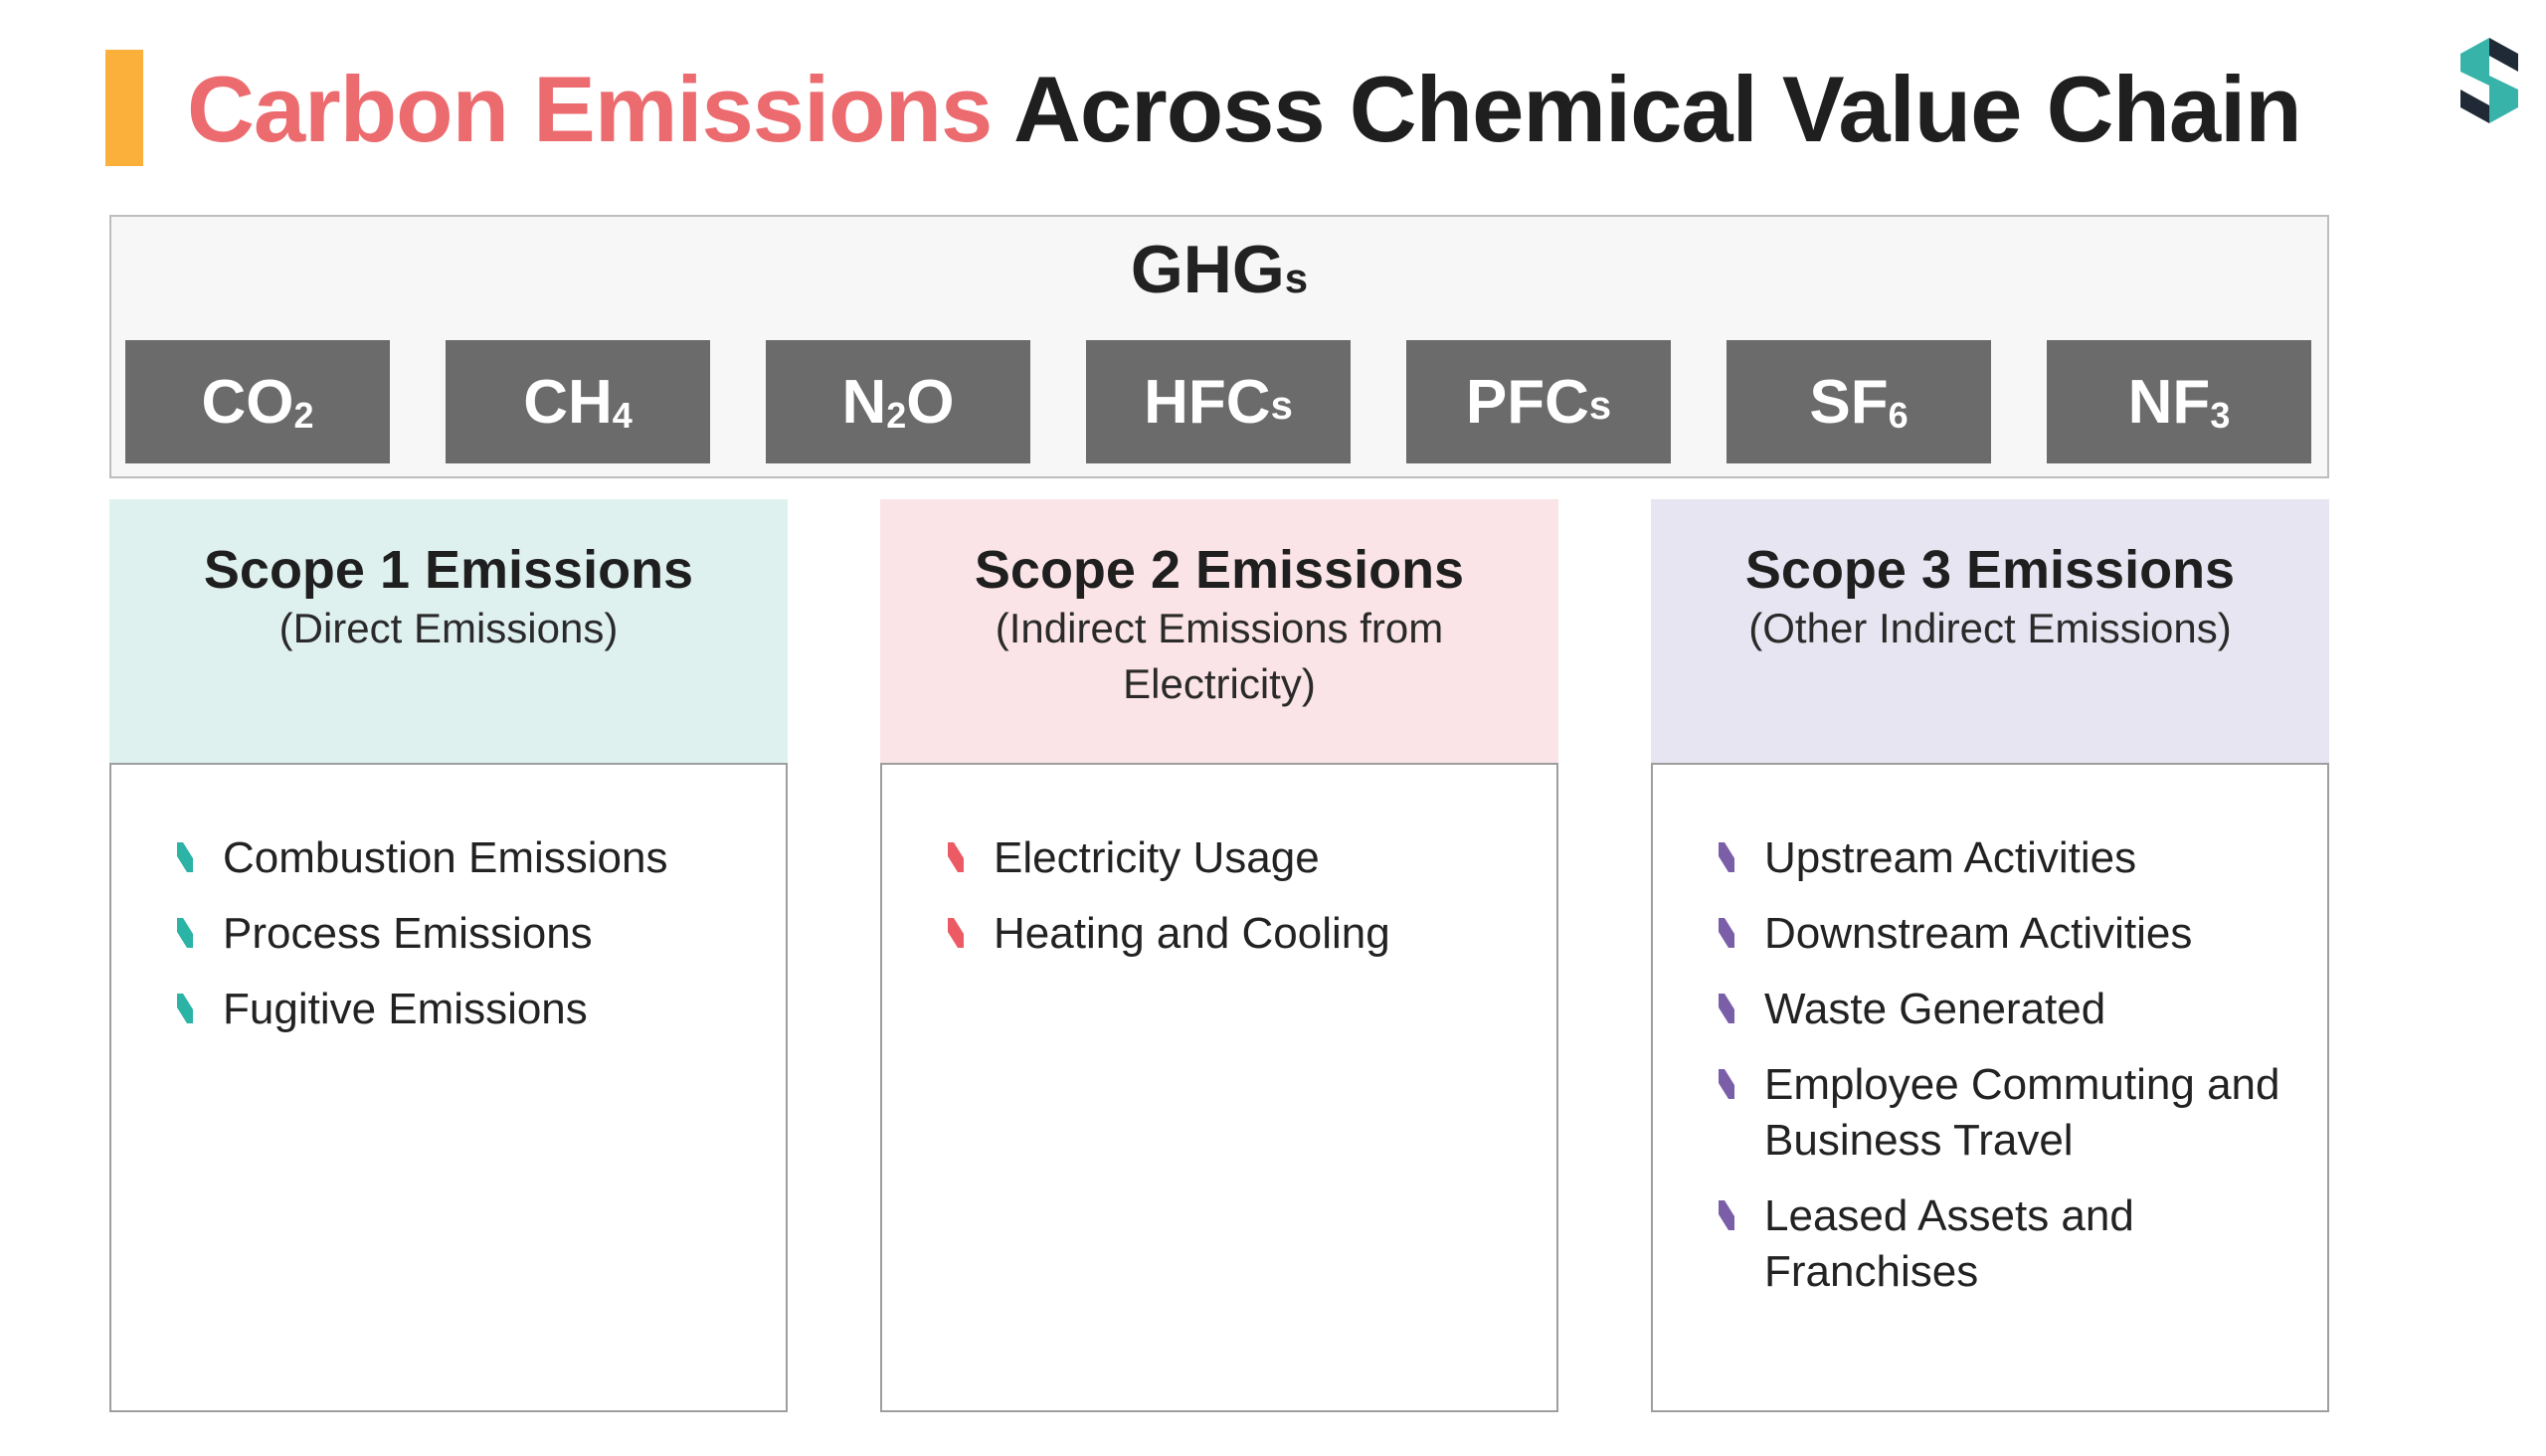  Describe the element at coordinates (461, 934) in the screenshot. I see `list-item: Process Emissions` at that location.